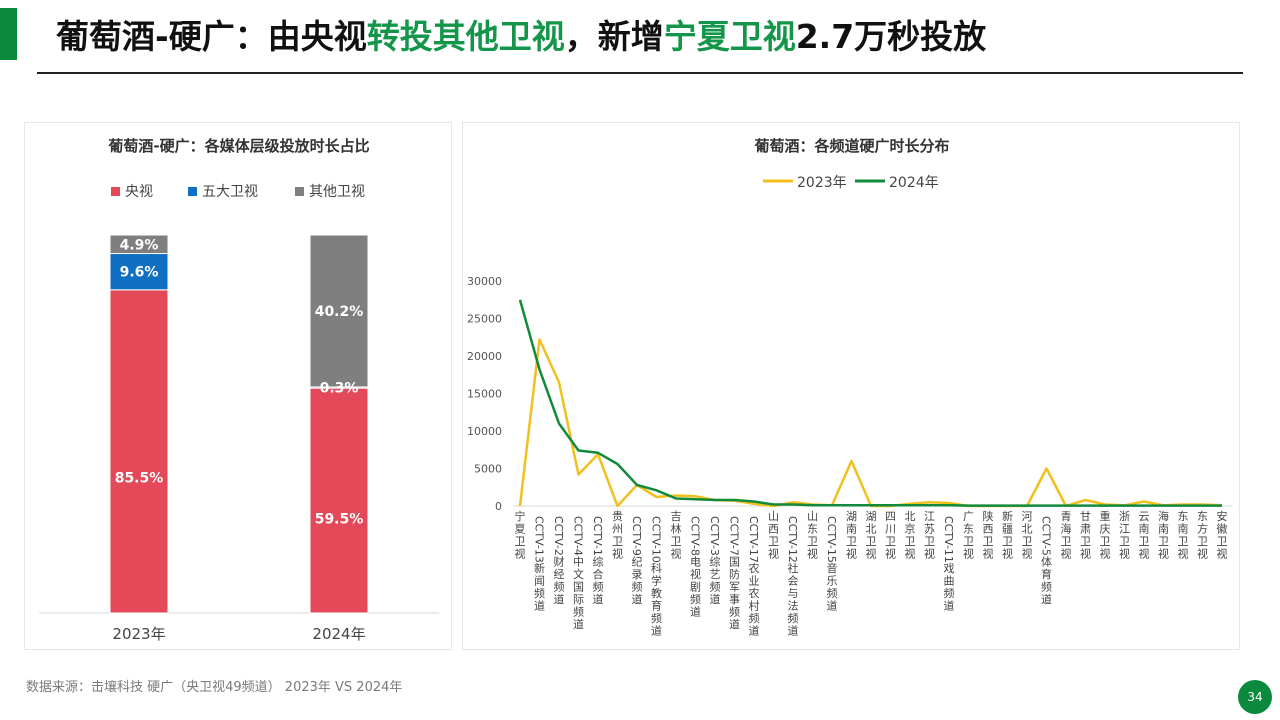  I want to click on line-x-label-text-35: 东方卫视, so click(1202, 535).